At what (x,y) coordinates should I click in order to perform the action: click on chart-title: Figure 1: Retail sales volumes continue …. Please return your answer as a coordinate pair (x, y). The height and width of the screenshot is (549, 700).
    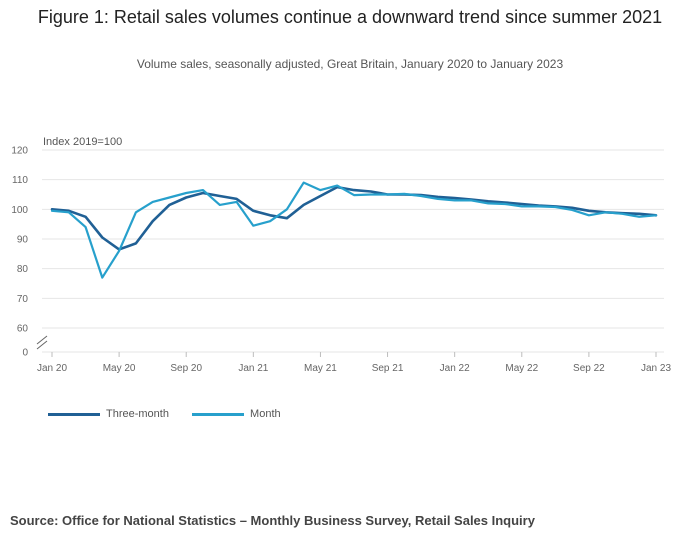
    Looking at the image, I should click on (350, 17).